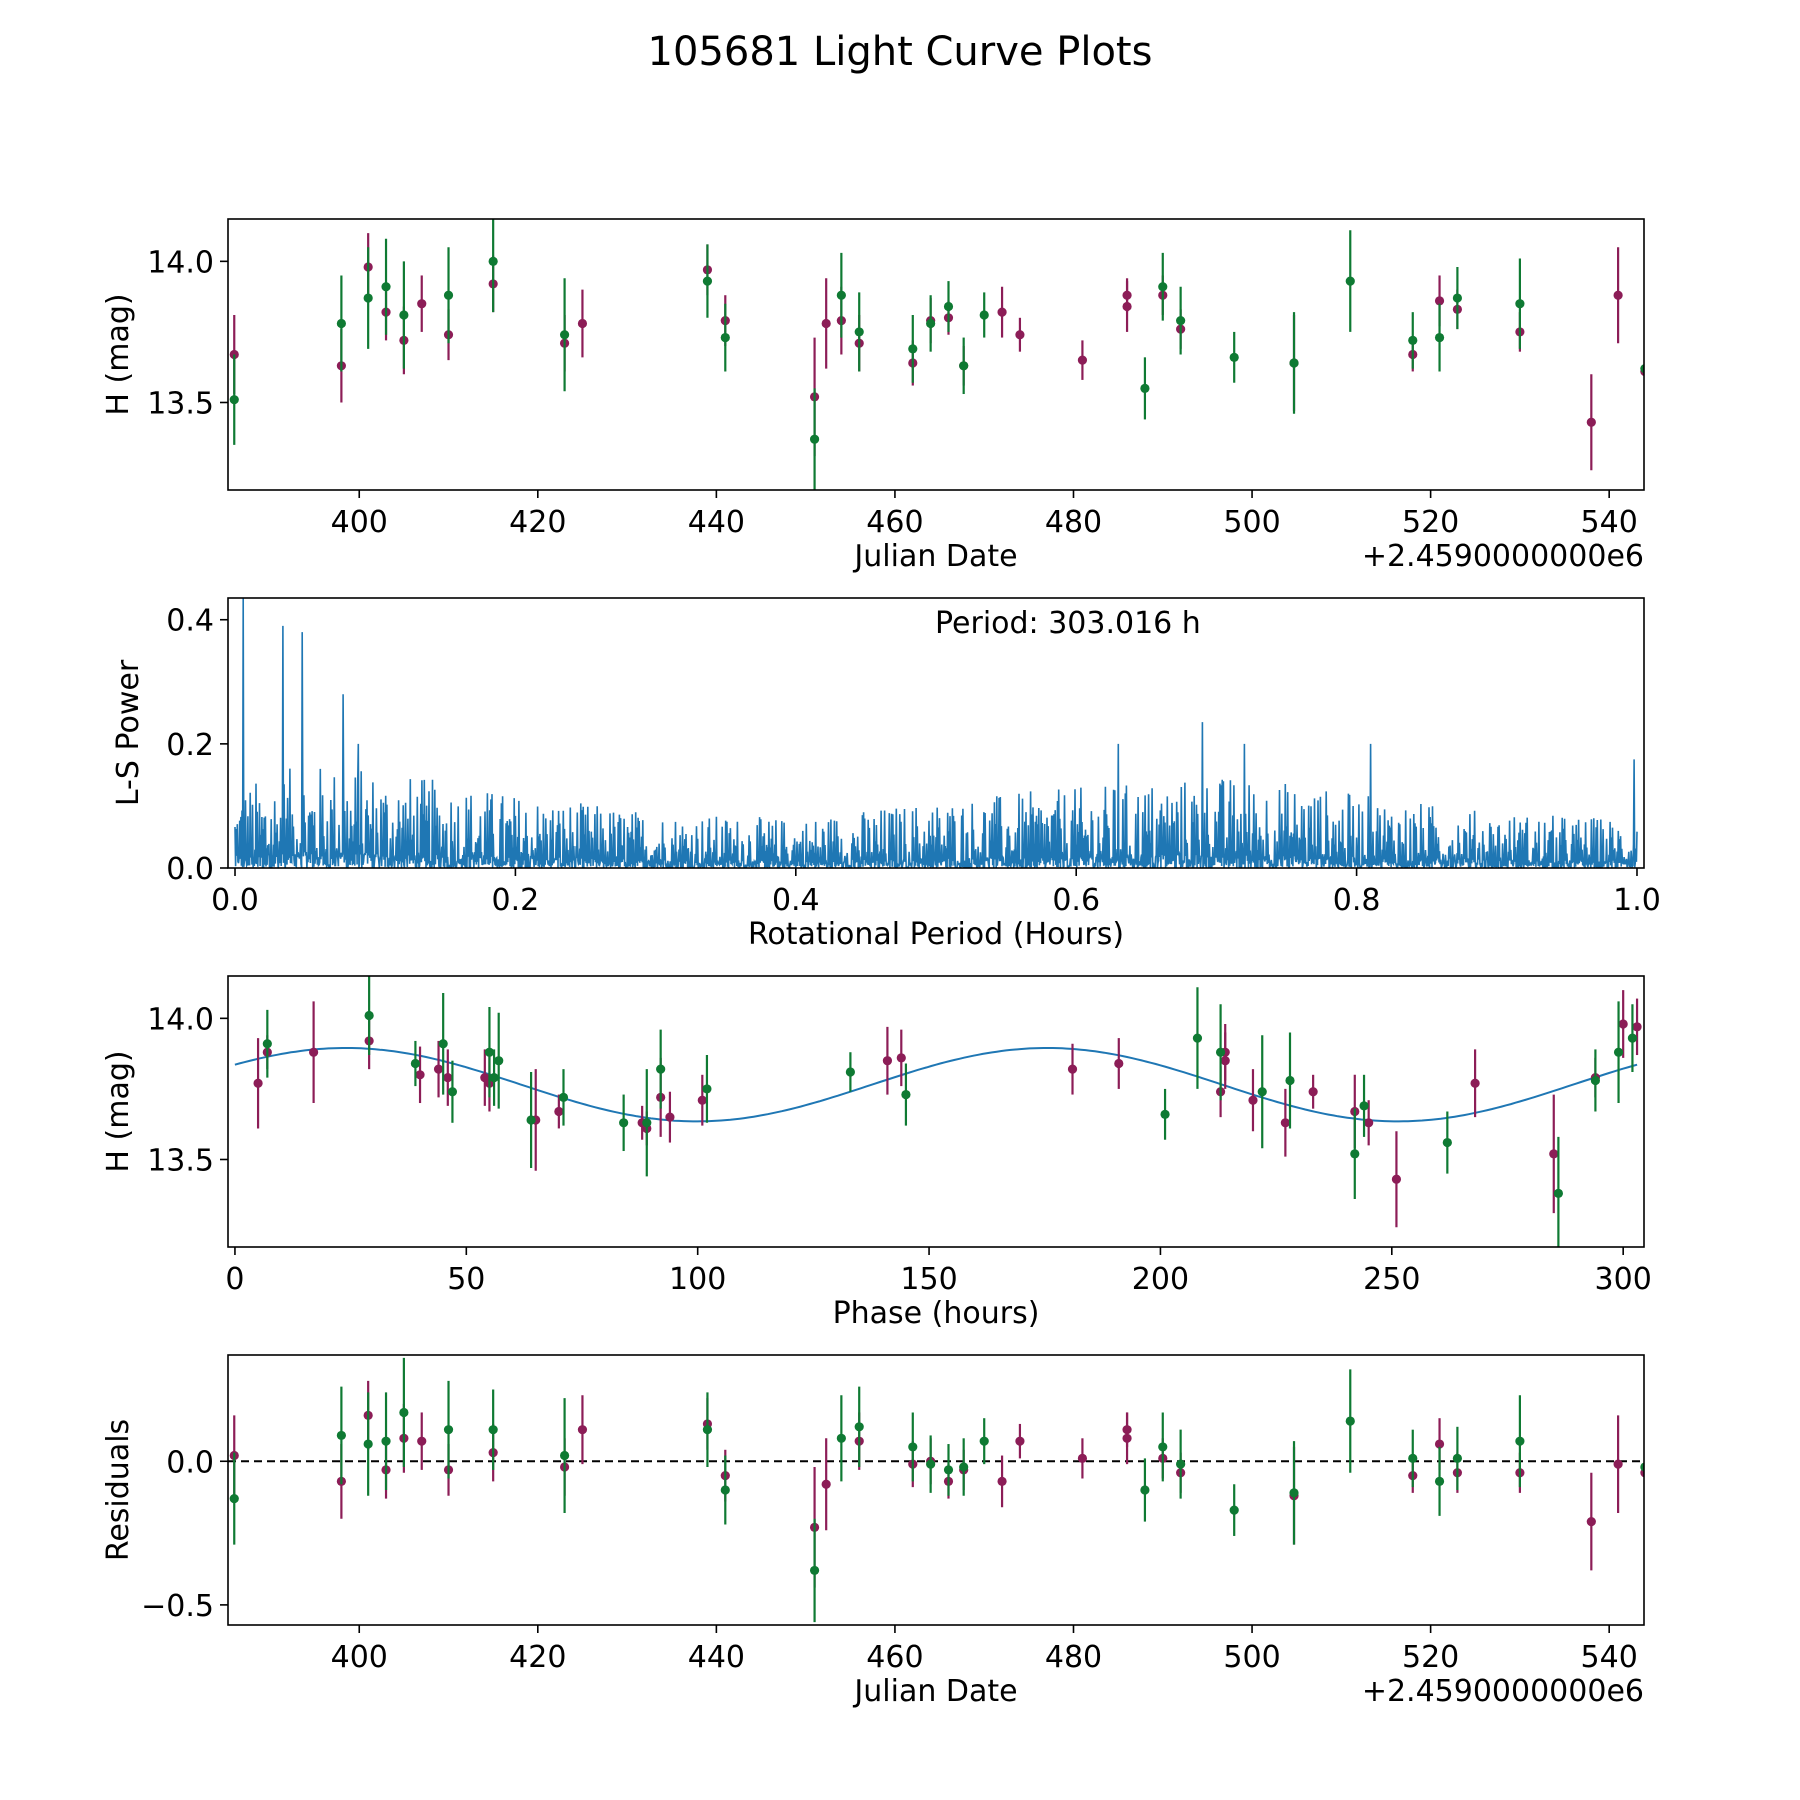 Image resolution: width=1800 pixels, height=1800 pixels. What do you see at coordinates (1430, 522) in the screenshot?
I see `x-tick-label: 520` at bounding box center [1430, 522].